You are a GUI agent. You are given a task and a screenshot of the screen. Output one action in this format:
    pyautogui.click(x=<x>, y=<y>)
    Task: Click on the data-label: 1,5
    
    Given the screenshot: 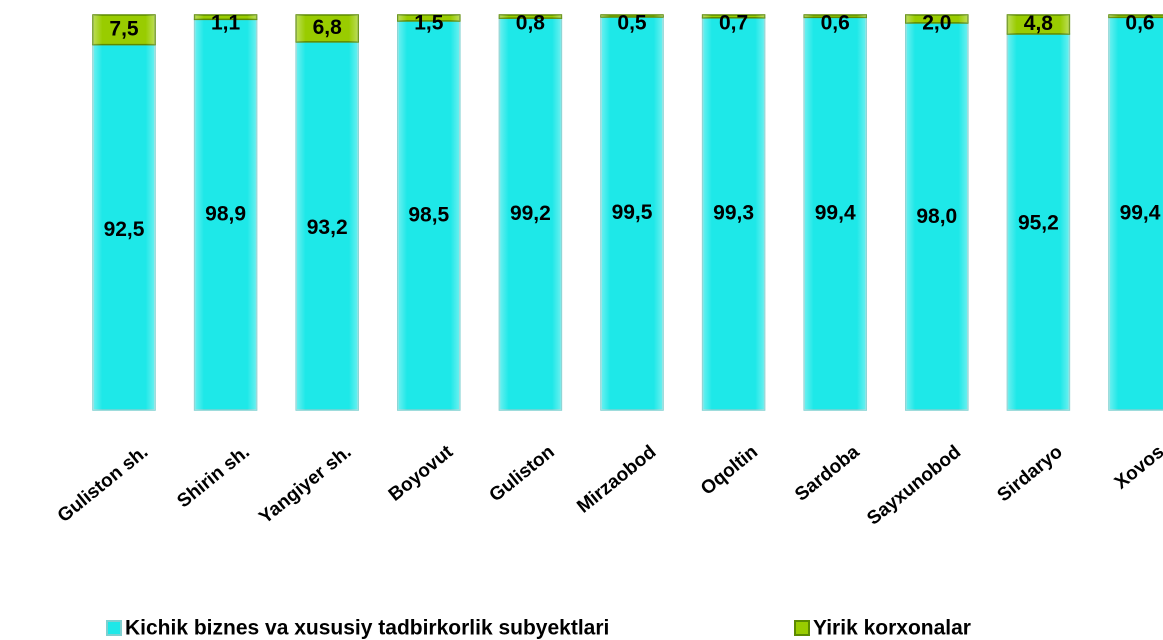 What is the action you would take?
    pyautogui.click(x=429, y=23)
    